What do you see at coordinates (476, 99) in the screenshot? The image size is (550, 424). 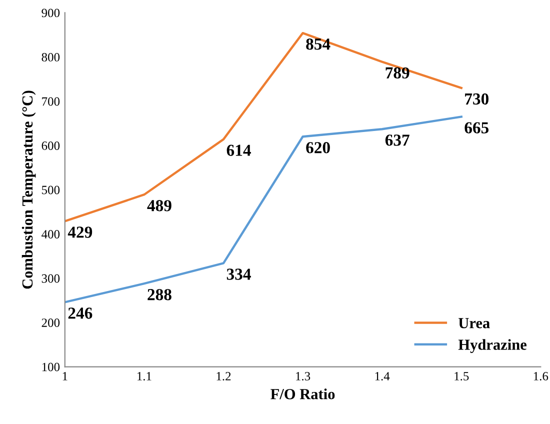 I see `data-label: 730` at bounding box center [476, 99].